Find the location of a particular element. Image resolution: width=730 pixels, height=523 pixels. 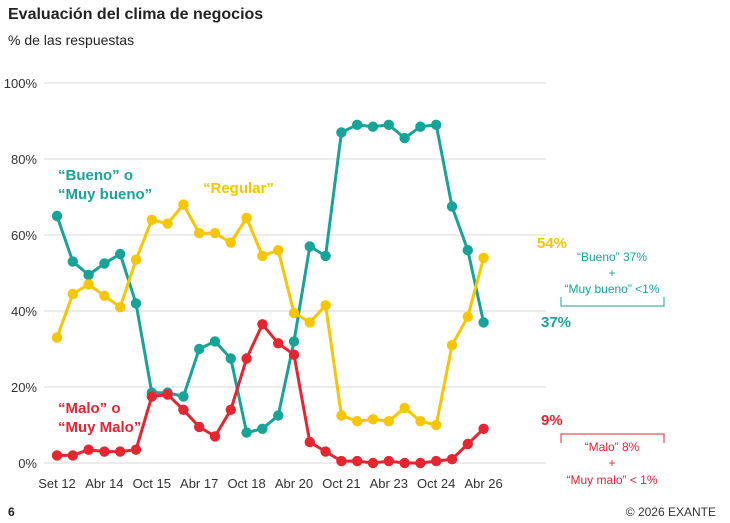

x-tick-label: Oct 15 is located at coordinates (152, 483).